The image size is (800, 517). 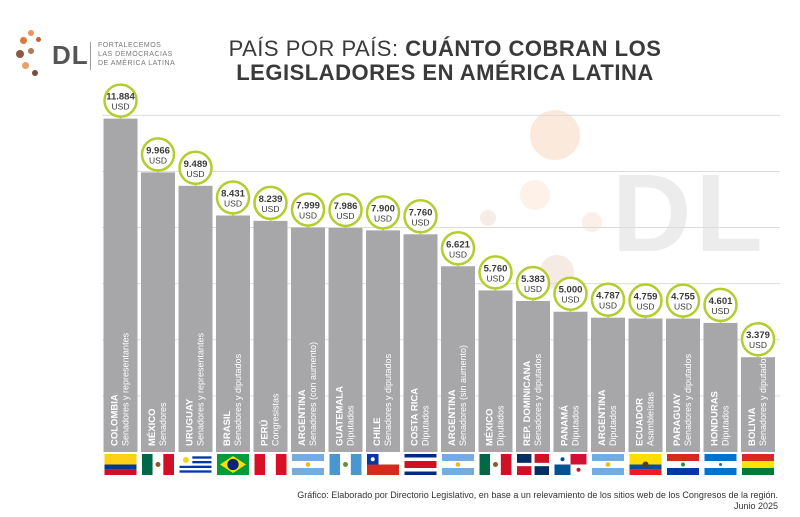 What do you see at coordinates (265, 432) in the screenshot?
I see `bar-country-label: PERÚ` at bounding box center [265, 432].